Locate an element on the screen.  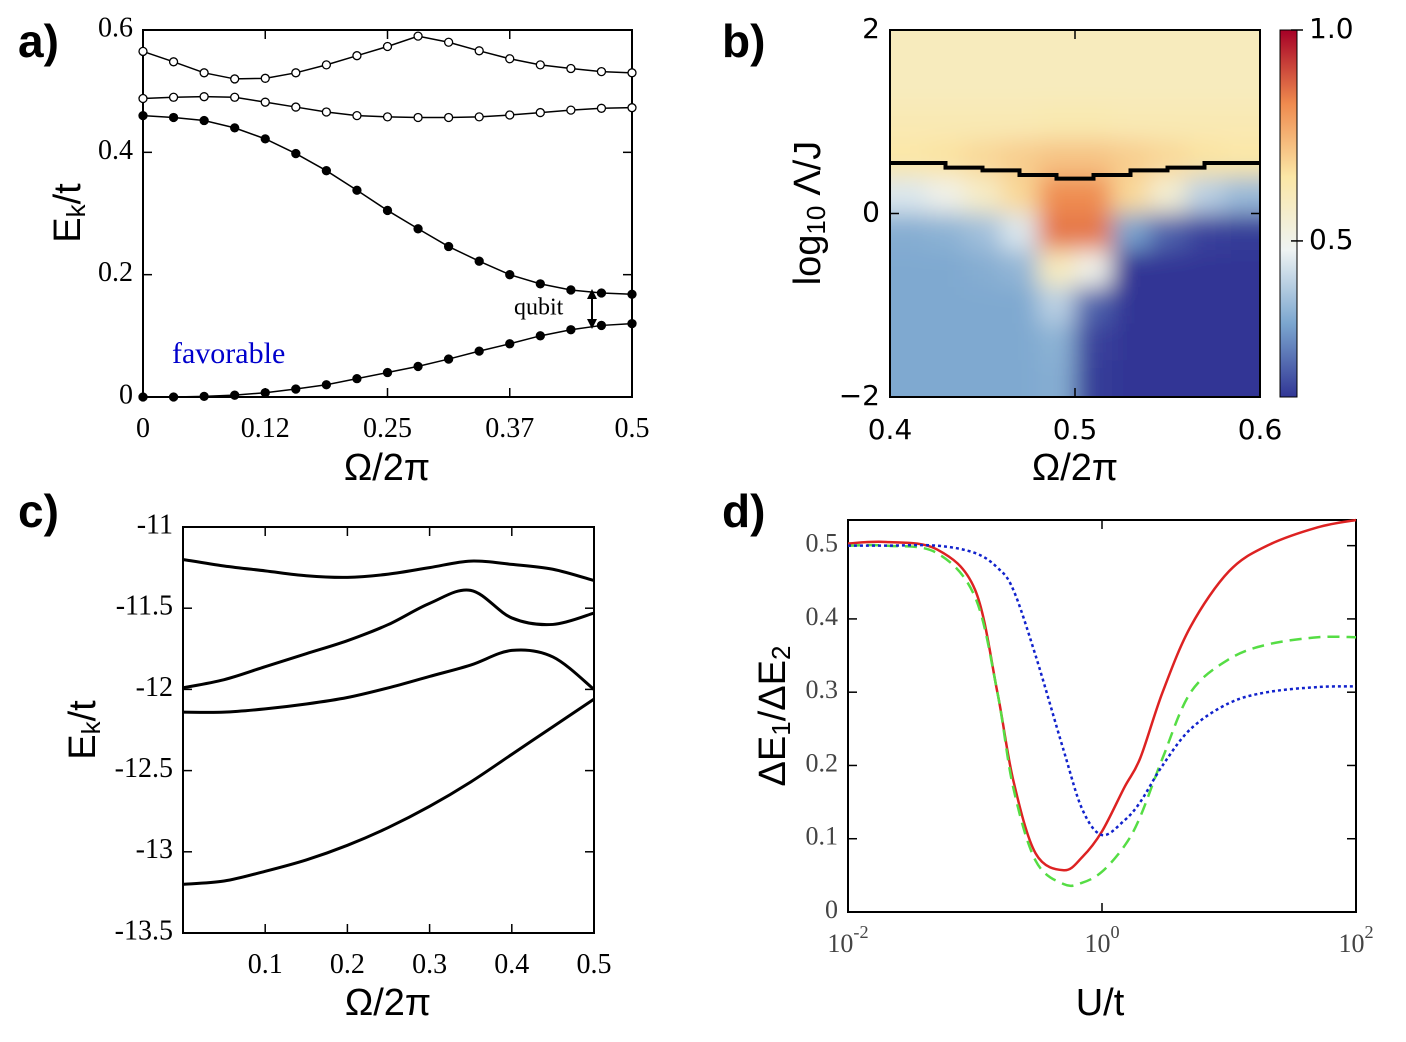
y-tick-label: -13.5 is located at coordinates (144, 930).